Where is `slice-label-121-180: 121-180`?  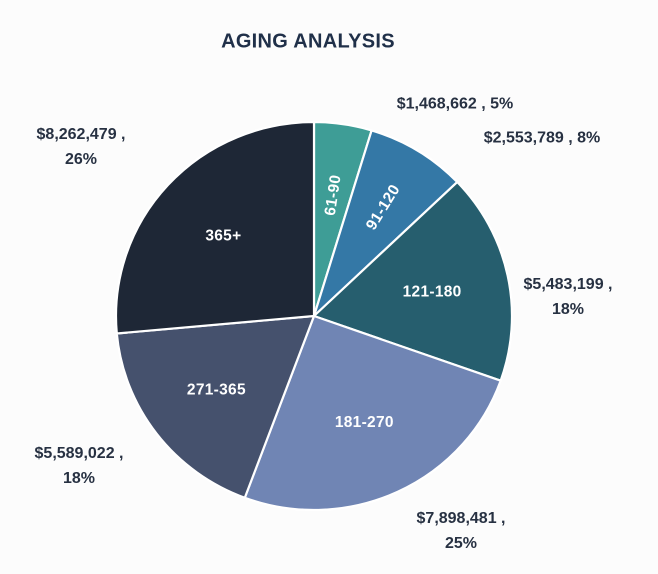 slice-label-121-180: 121-180 is located at coordinates (432, 292).